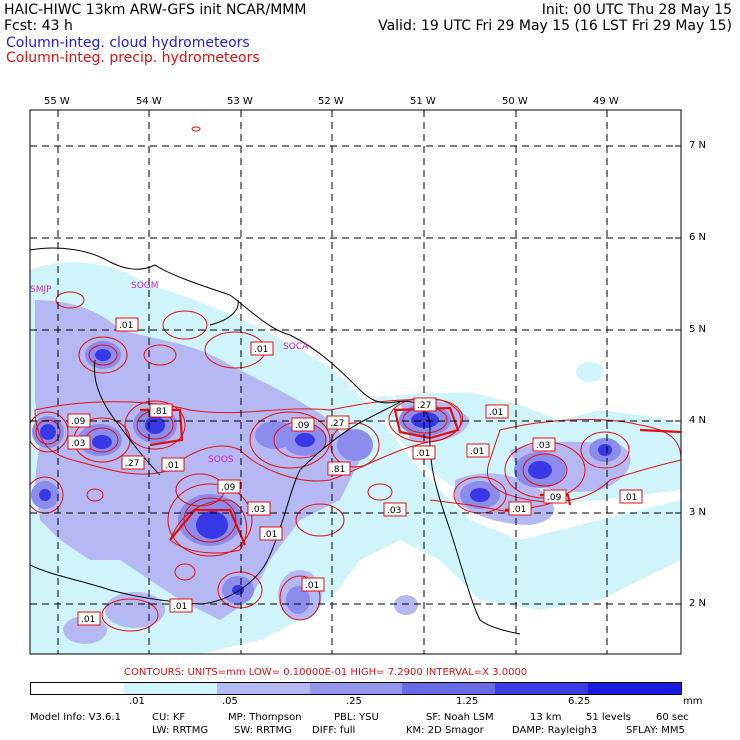 The height and width of the screenshot is (740, 740). What do you see at coordinates (180, 730) in the screenshot?
I see `footer-lw: LW: RRTMG` at bounding box center [180, 730].